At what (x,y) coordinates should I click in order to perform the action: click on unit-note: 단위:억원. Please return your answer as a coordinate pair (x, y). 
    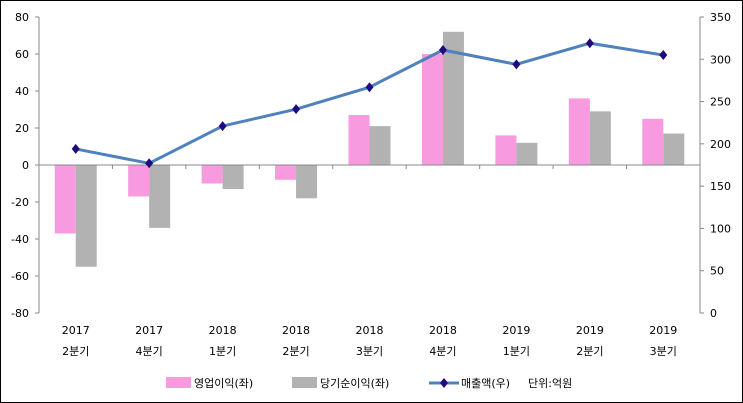
    Looking at the image, I should click on (550, 383).